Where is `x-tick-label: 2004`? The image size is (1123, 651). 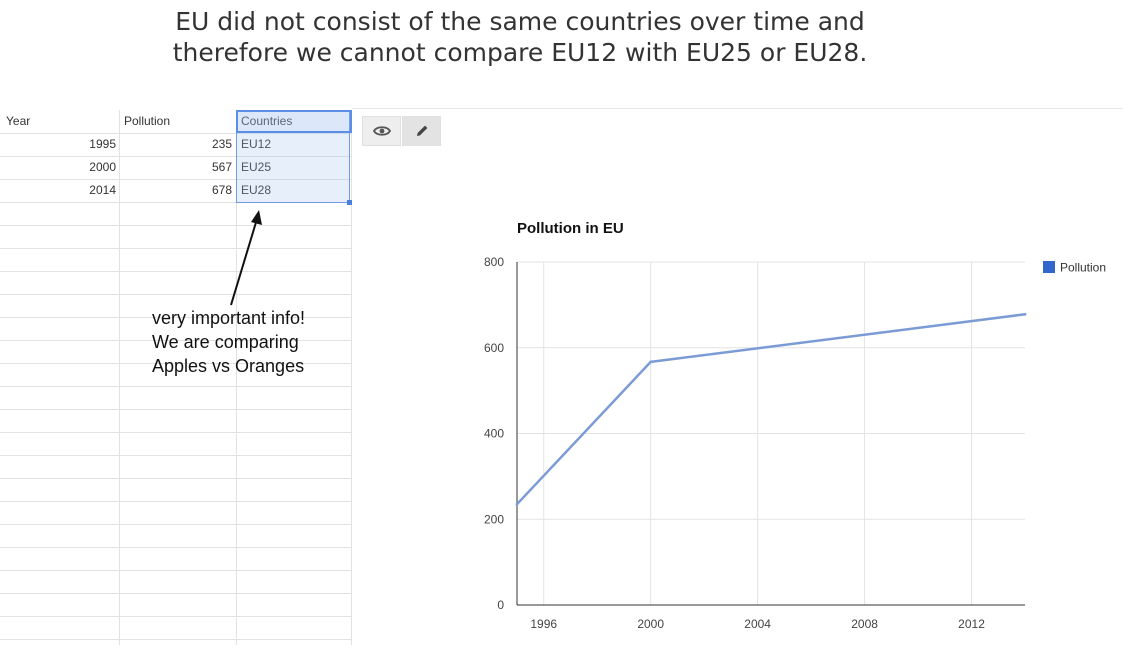 x-tick-label: 2004 is located at coordinates (757, 624).